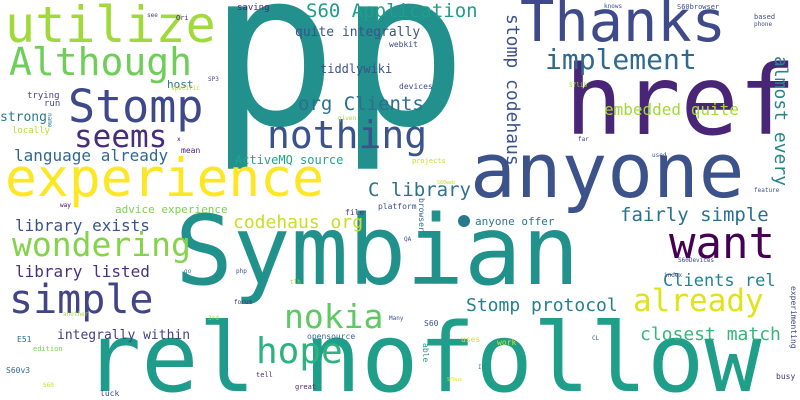  Describe the element at coordinates (464, 221) in the screenshot. I see `dot-mark` at that location.